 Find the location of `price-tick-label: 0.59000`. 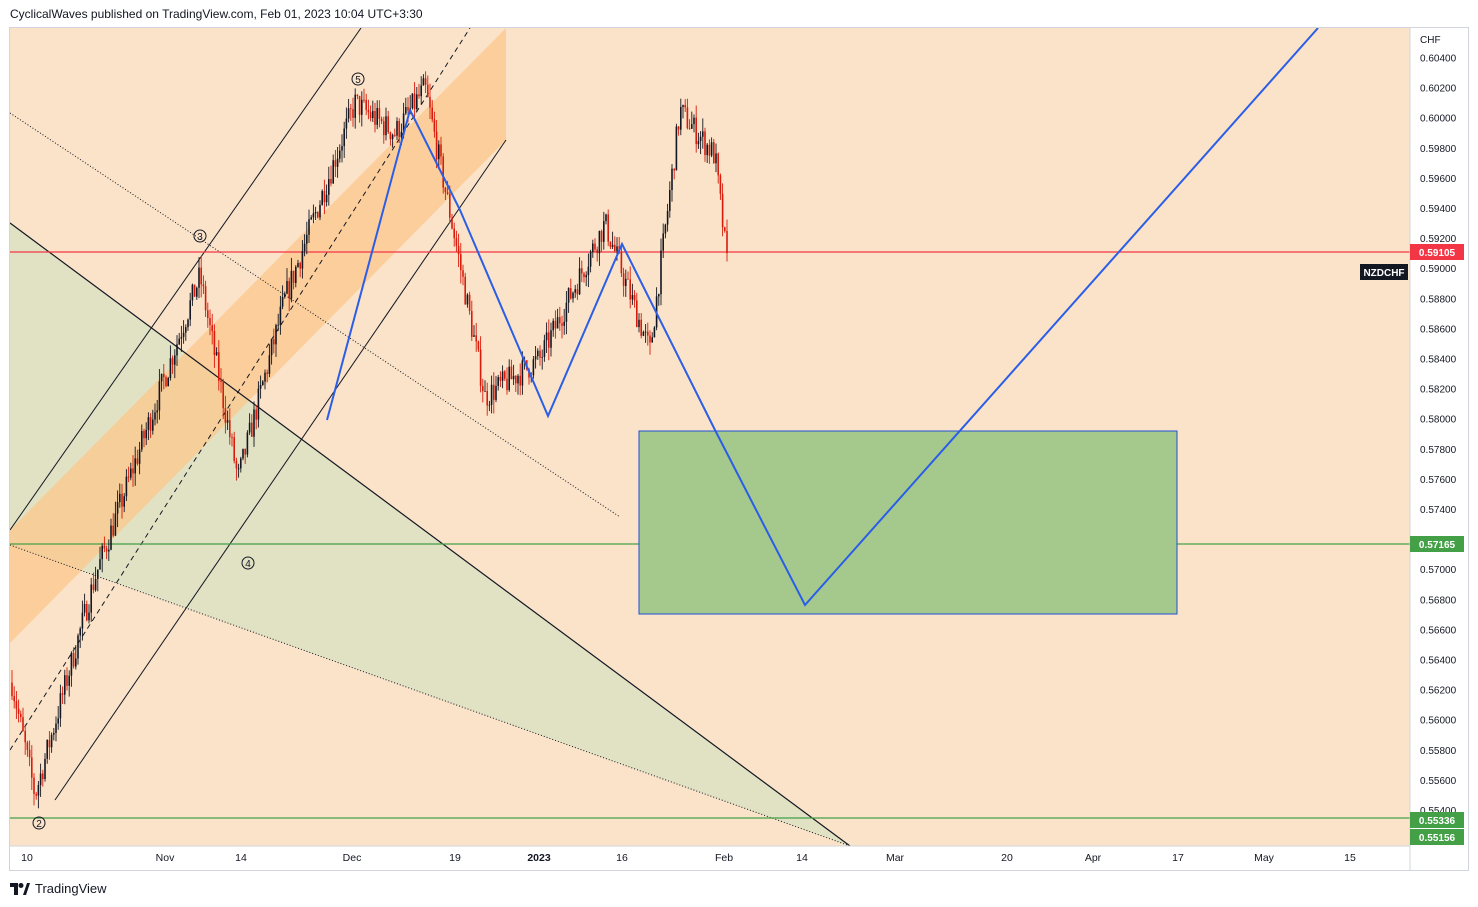

price-tick-label: 0.59000 is located at coordinates (1438, 269).